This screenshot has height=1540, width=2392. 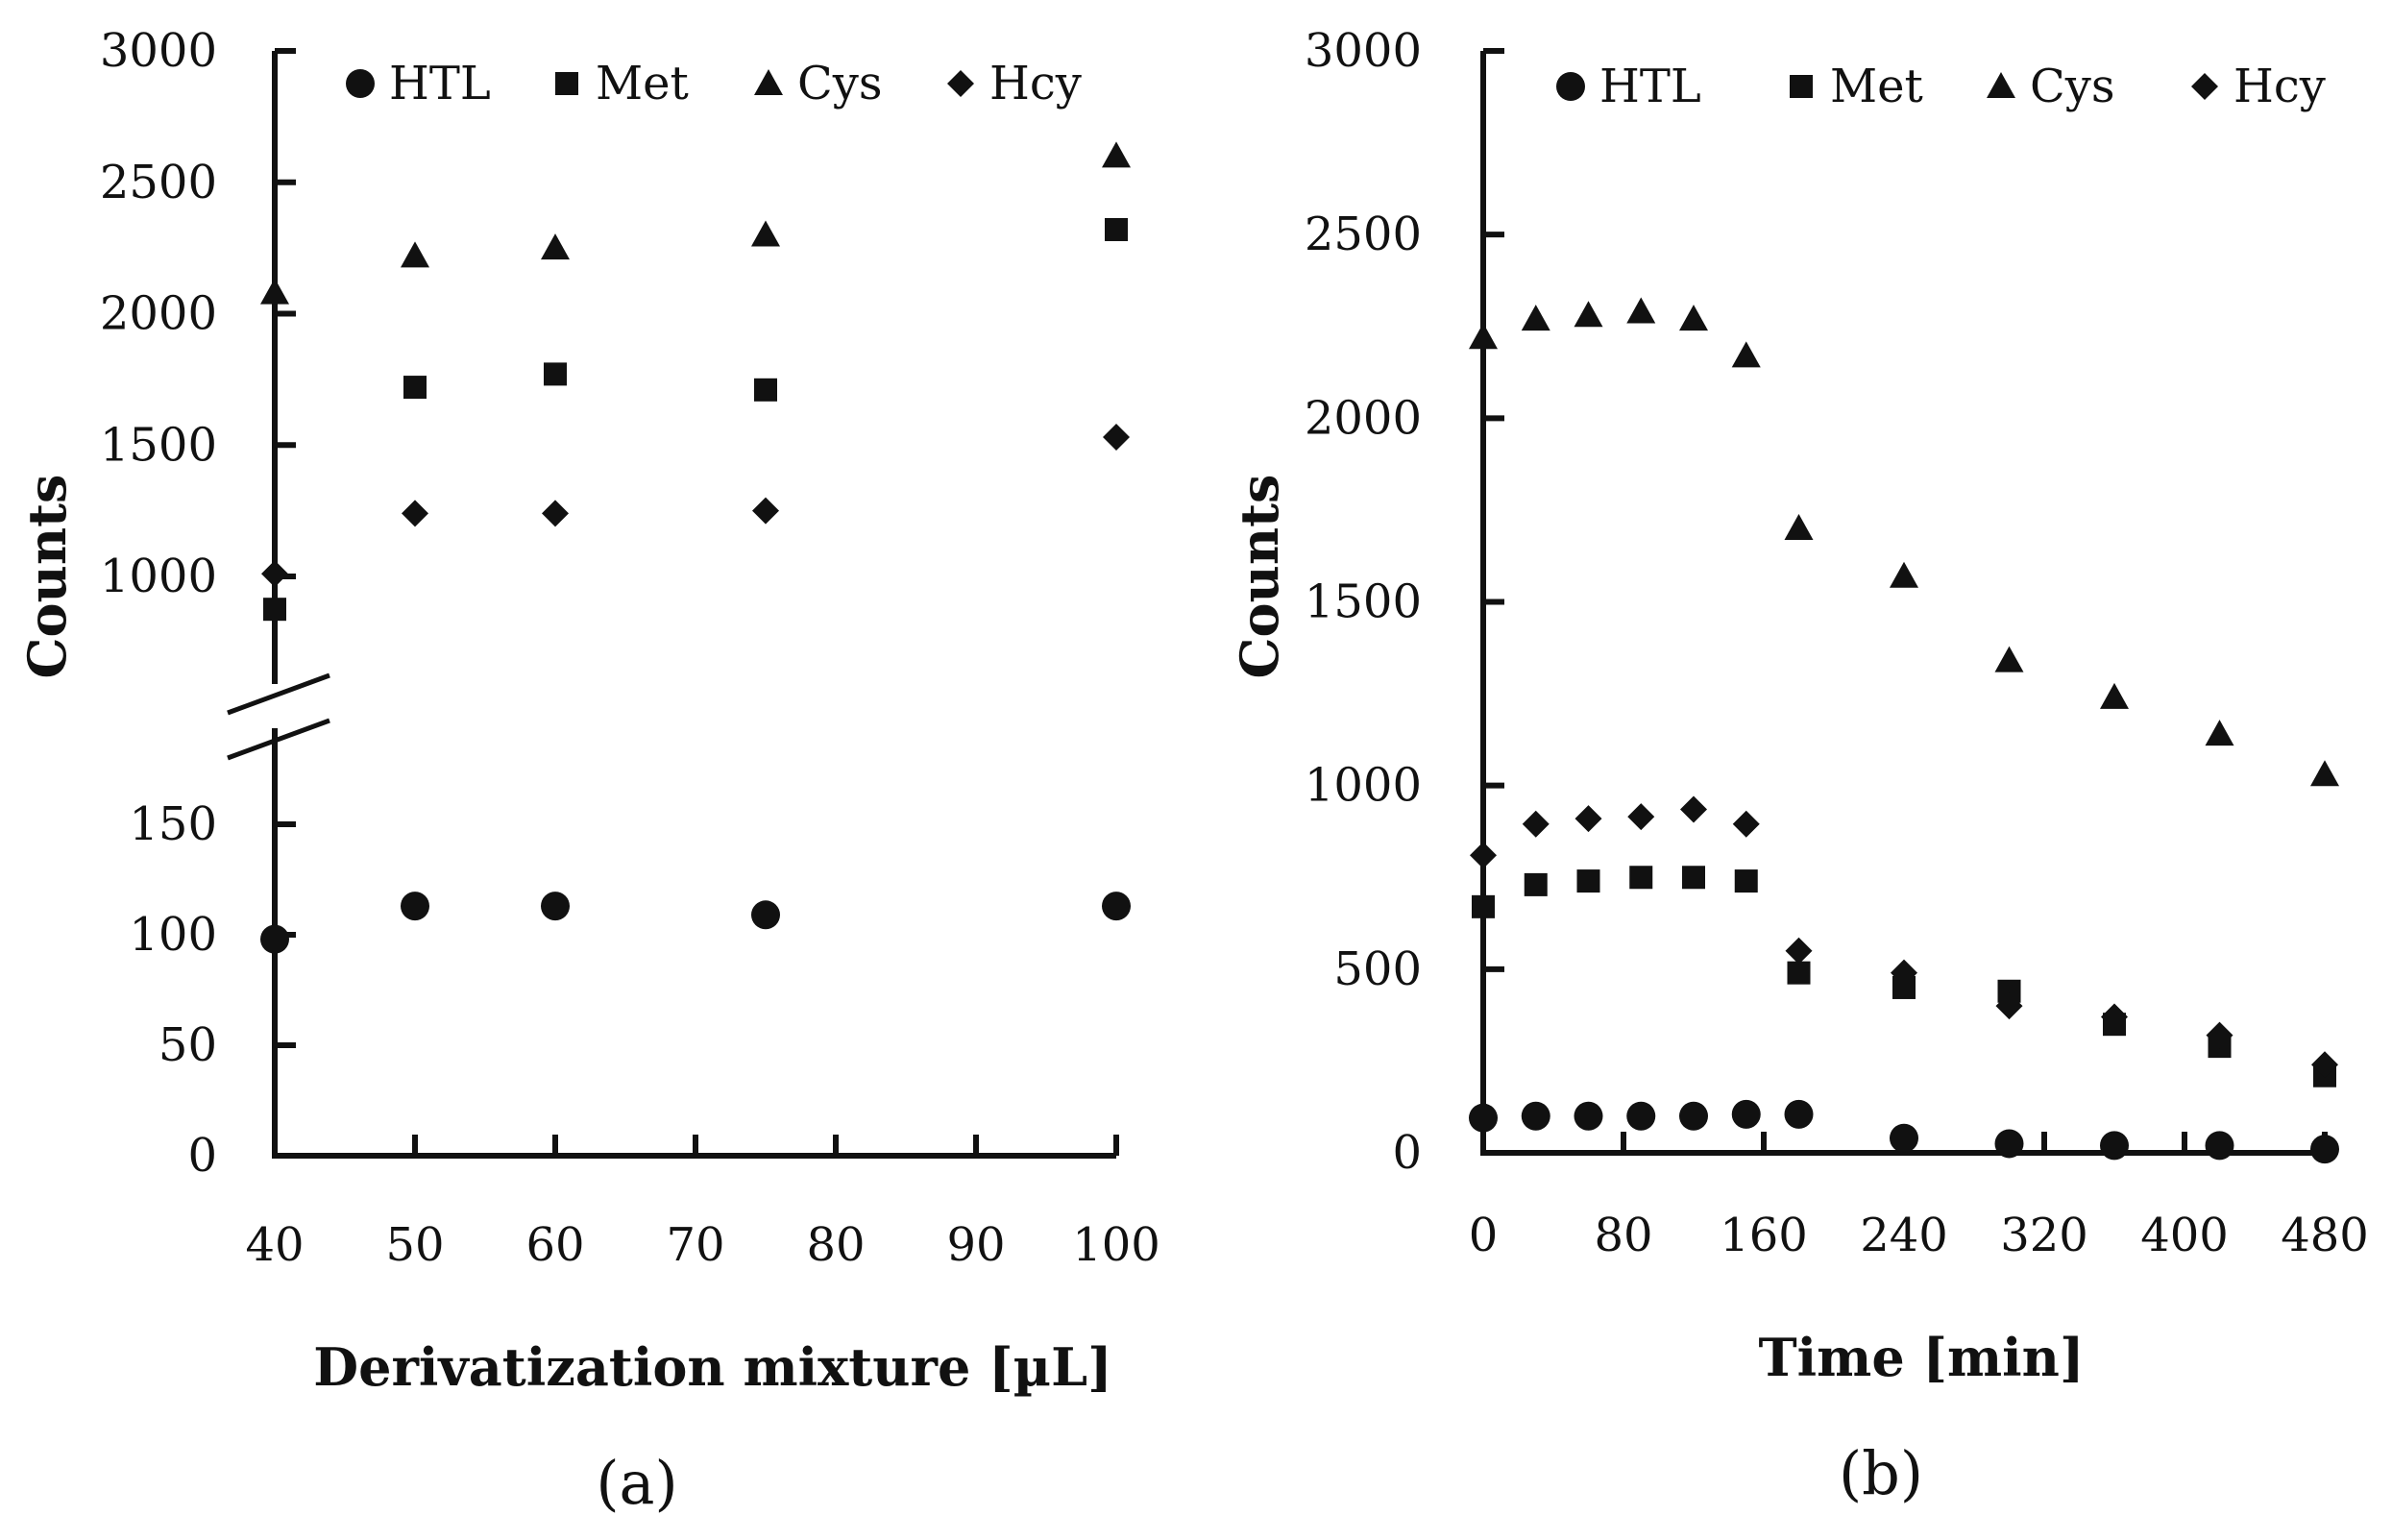 What do you see at coordinates (1921, 1357) in the screenshot?
I see `x-axis-title: Time [min]` at bounding box center [1921, 1357].